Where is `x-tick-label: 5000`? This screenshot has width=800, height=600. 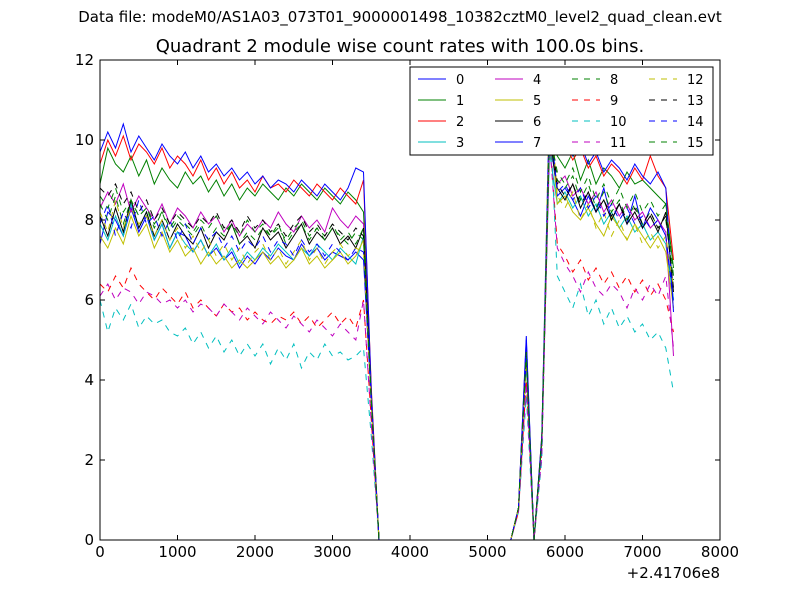
x-tick-label: 5000 is located at coordinates (487, 552).